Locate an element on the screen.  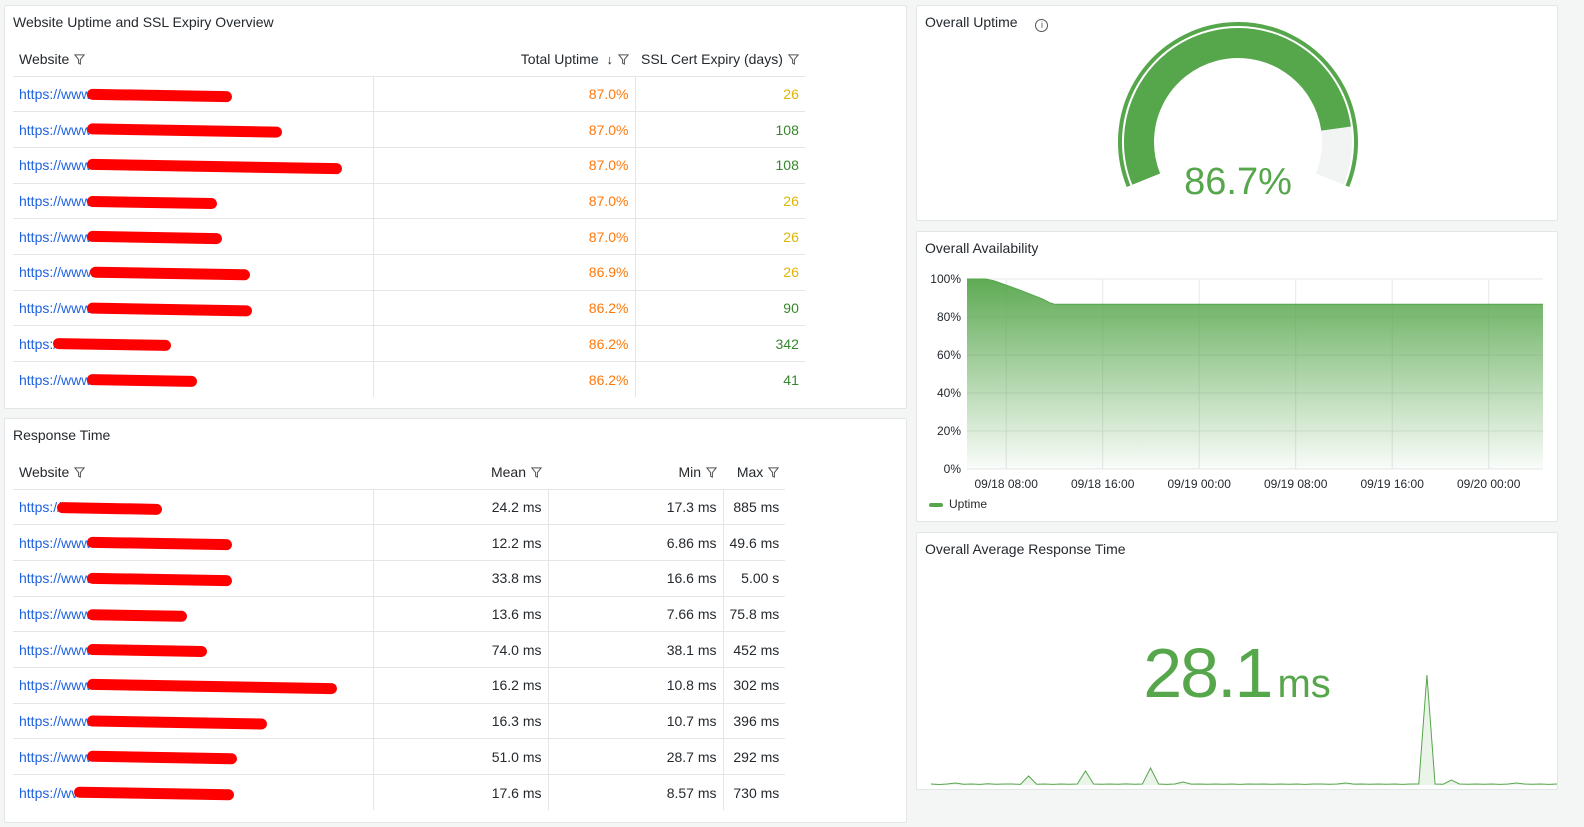
gauge-value: 86.7% is located at coordinates (1238, 182).